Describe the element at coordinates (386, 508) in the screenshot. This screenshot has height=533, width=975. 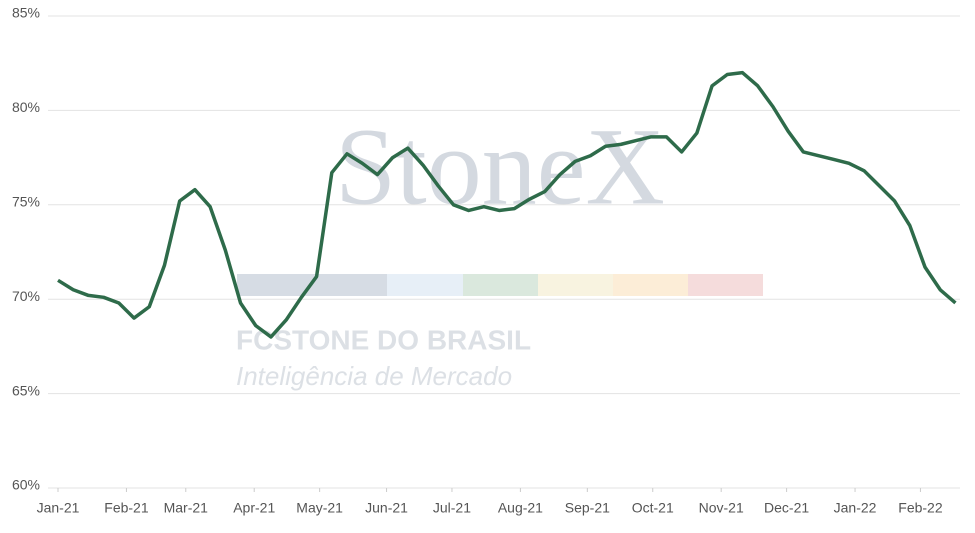
I see `x-tick-label: Jun-21` at that location.